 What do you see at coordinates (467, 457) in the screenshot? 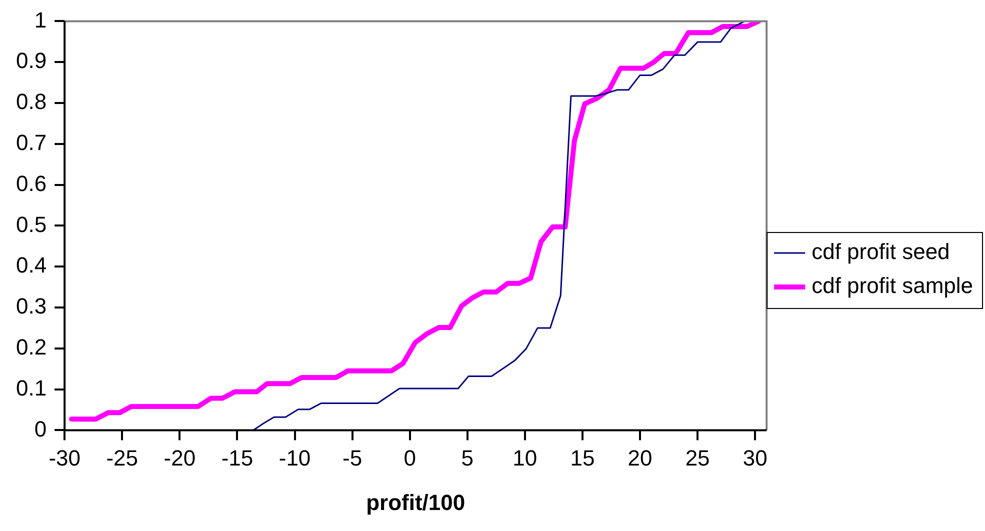
I see `x-tick-label: 5` at bounding box center [467, 457].